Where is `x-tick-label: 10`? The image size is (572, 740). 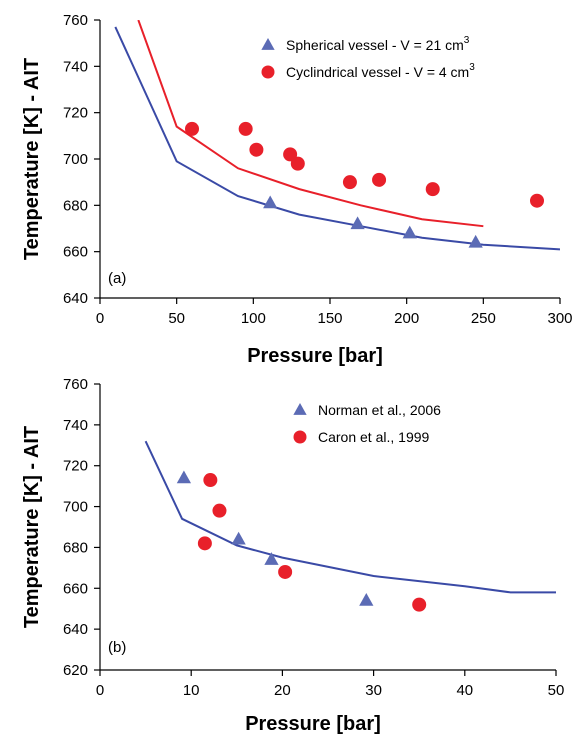 x-tick-label: 10 is located at coordinates (191, 690).